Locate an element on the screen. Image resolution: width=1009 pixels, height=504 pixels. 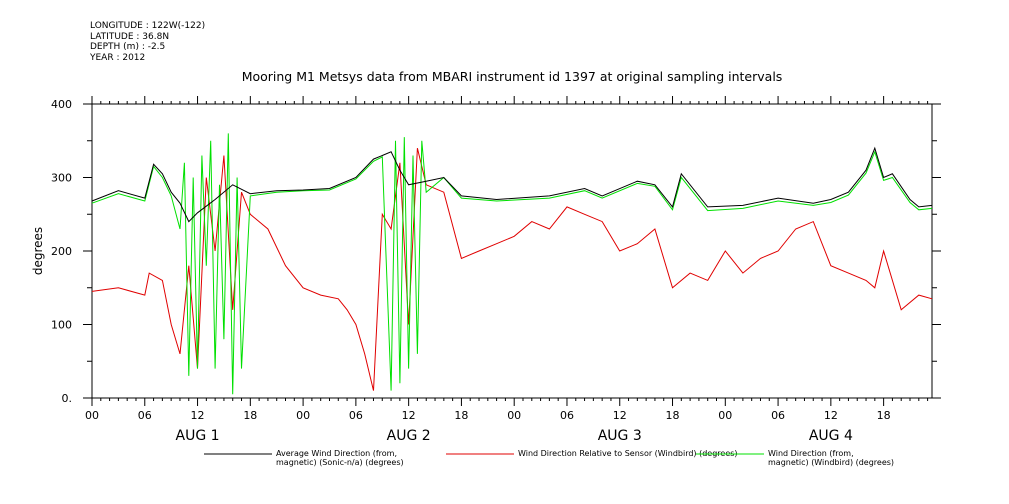
y-tick-label: 100 is located at coordinates (61, 325).